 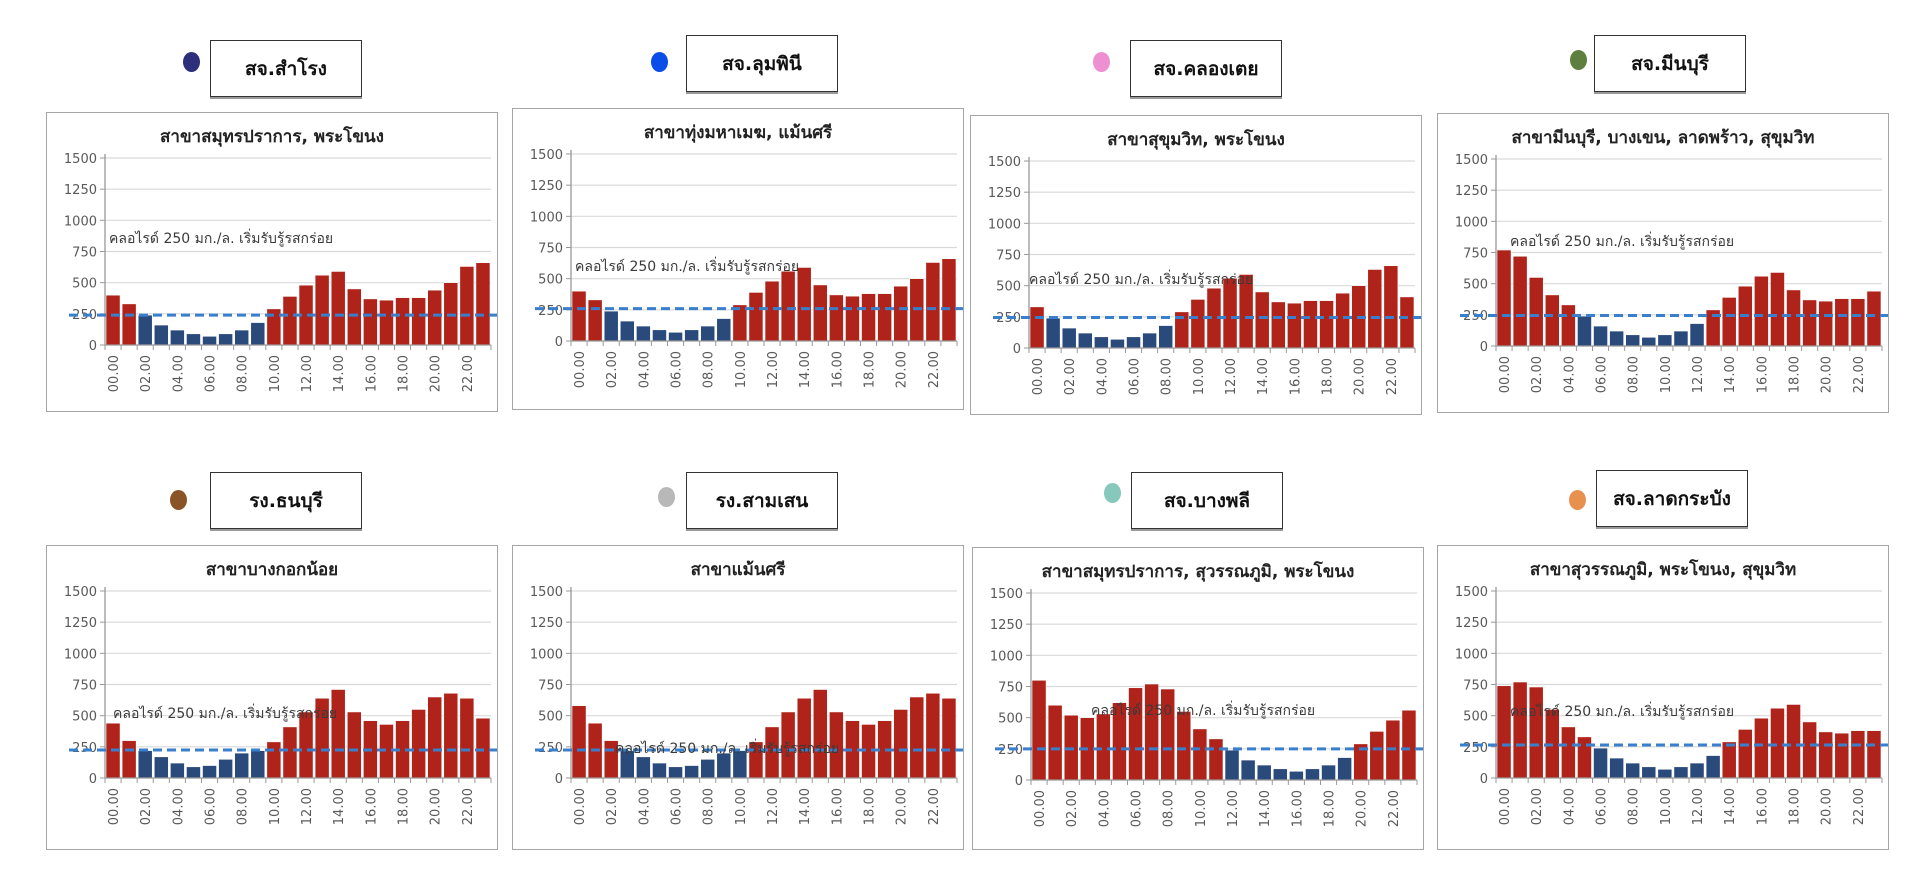 What do you see at coordinates (1475, 254) in the screenshot?
I see `y-tick-label: 750` at bounding box center [1475, 254].